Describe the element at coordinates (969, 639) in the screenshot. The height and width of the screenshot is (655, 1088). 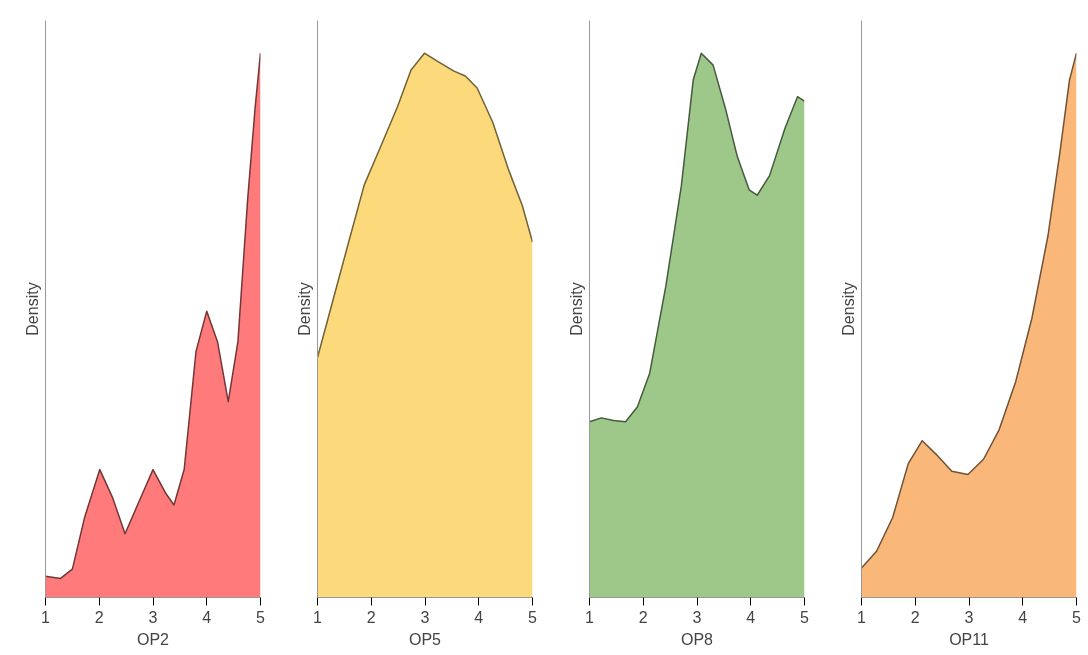
I see `x-axis-title: OP11` at that location.